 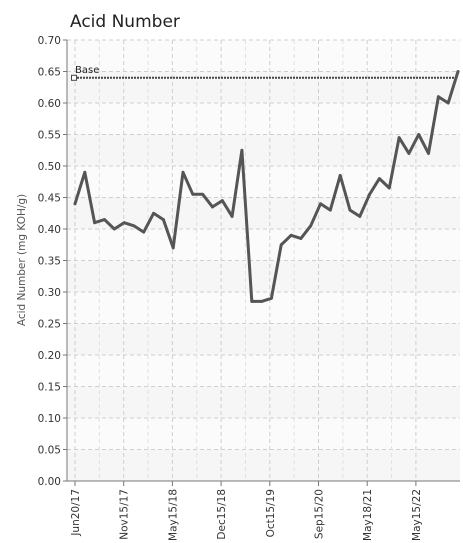 I want to click on y-tick-label: 0.45, so click(x=49, y=199).